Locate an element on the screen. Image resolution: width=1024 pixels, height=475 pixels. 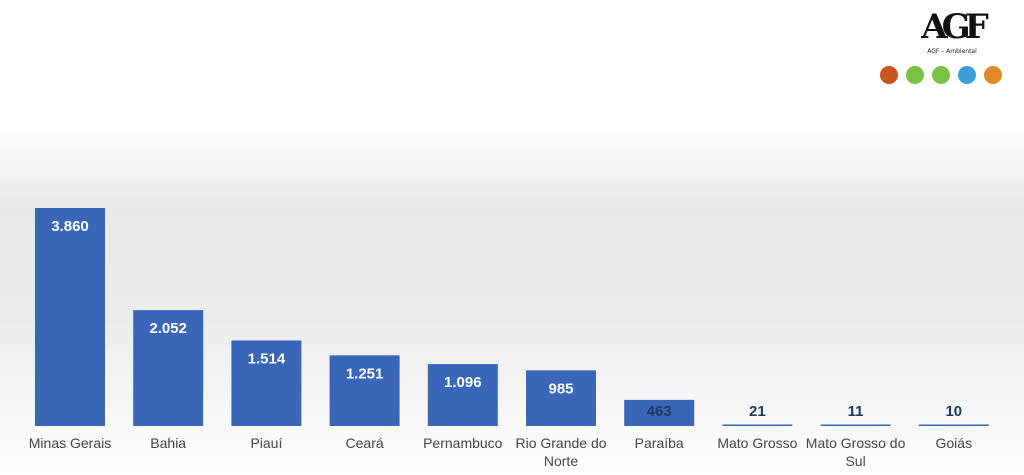
category-label-bahia: Bahia is located at coordinates (168, 443).